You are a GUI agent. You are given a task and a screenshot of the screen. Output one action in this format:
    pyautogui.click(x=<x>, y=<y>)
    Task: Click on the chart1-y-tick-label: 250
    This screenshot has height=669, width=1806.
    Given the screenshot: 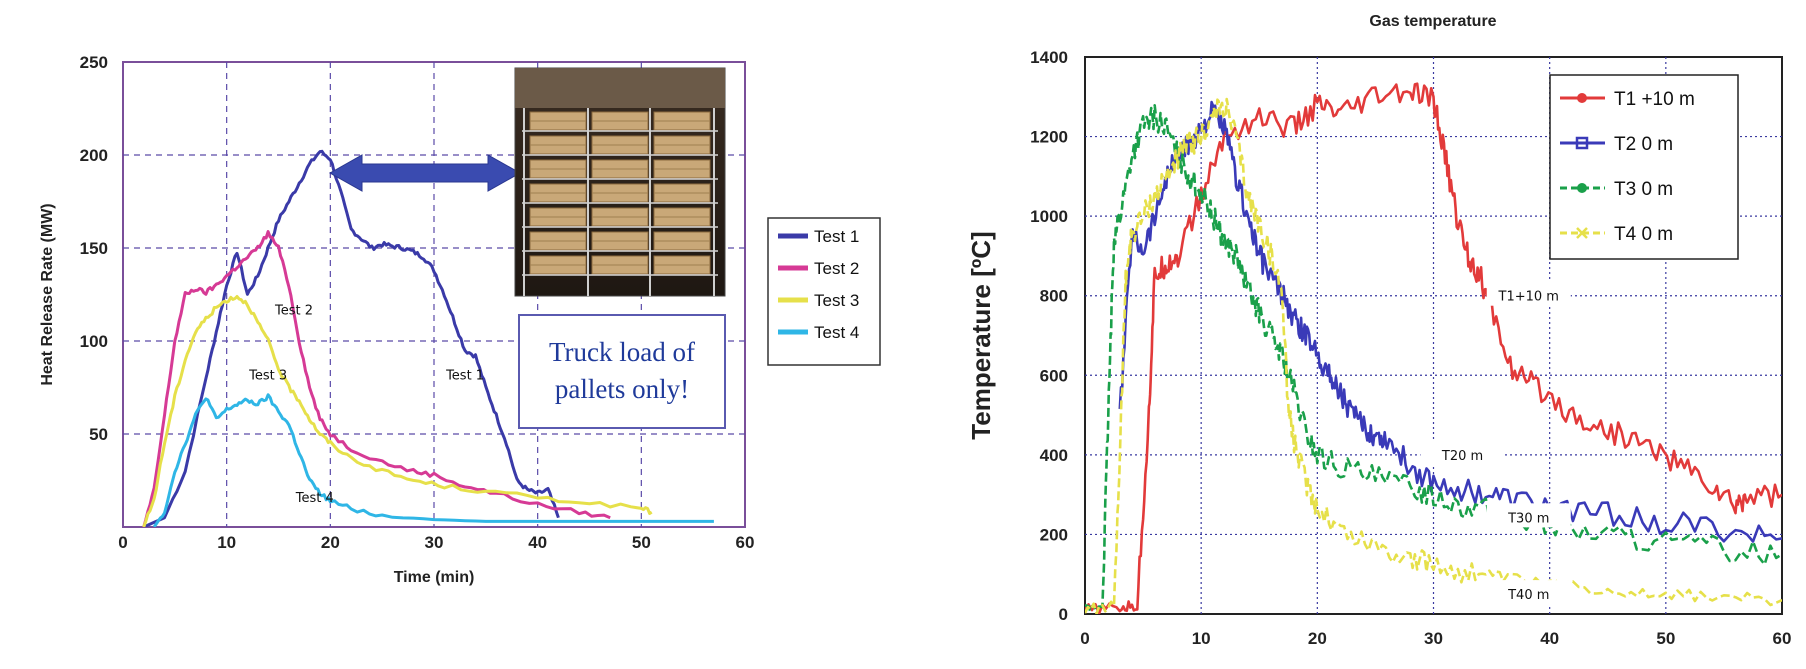 What is the action you would take?
    pyautogui.click(x=94, y=62)
    